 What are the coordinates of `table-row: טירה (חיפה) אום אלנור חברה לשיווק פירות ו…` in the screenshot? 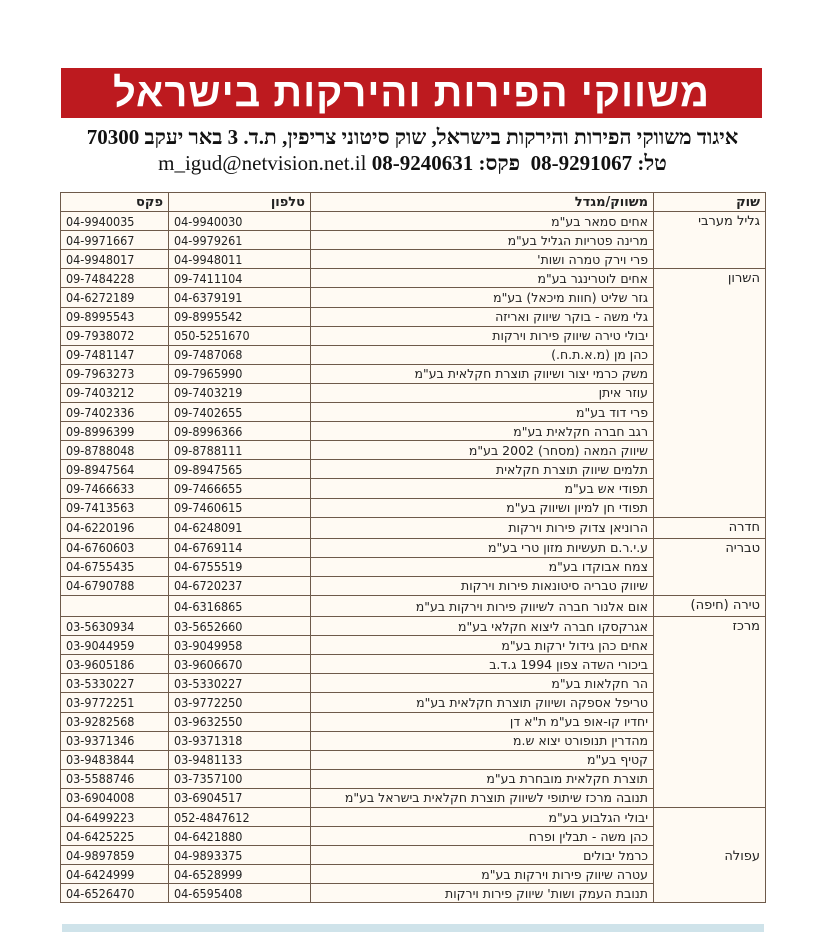 It's located at (413, 606).